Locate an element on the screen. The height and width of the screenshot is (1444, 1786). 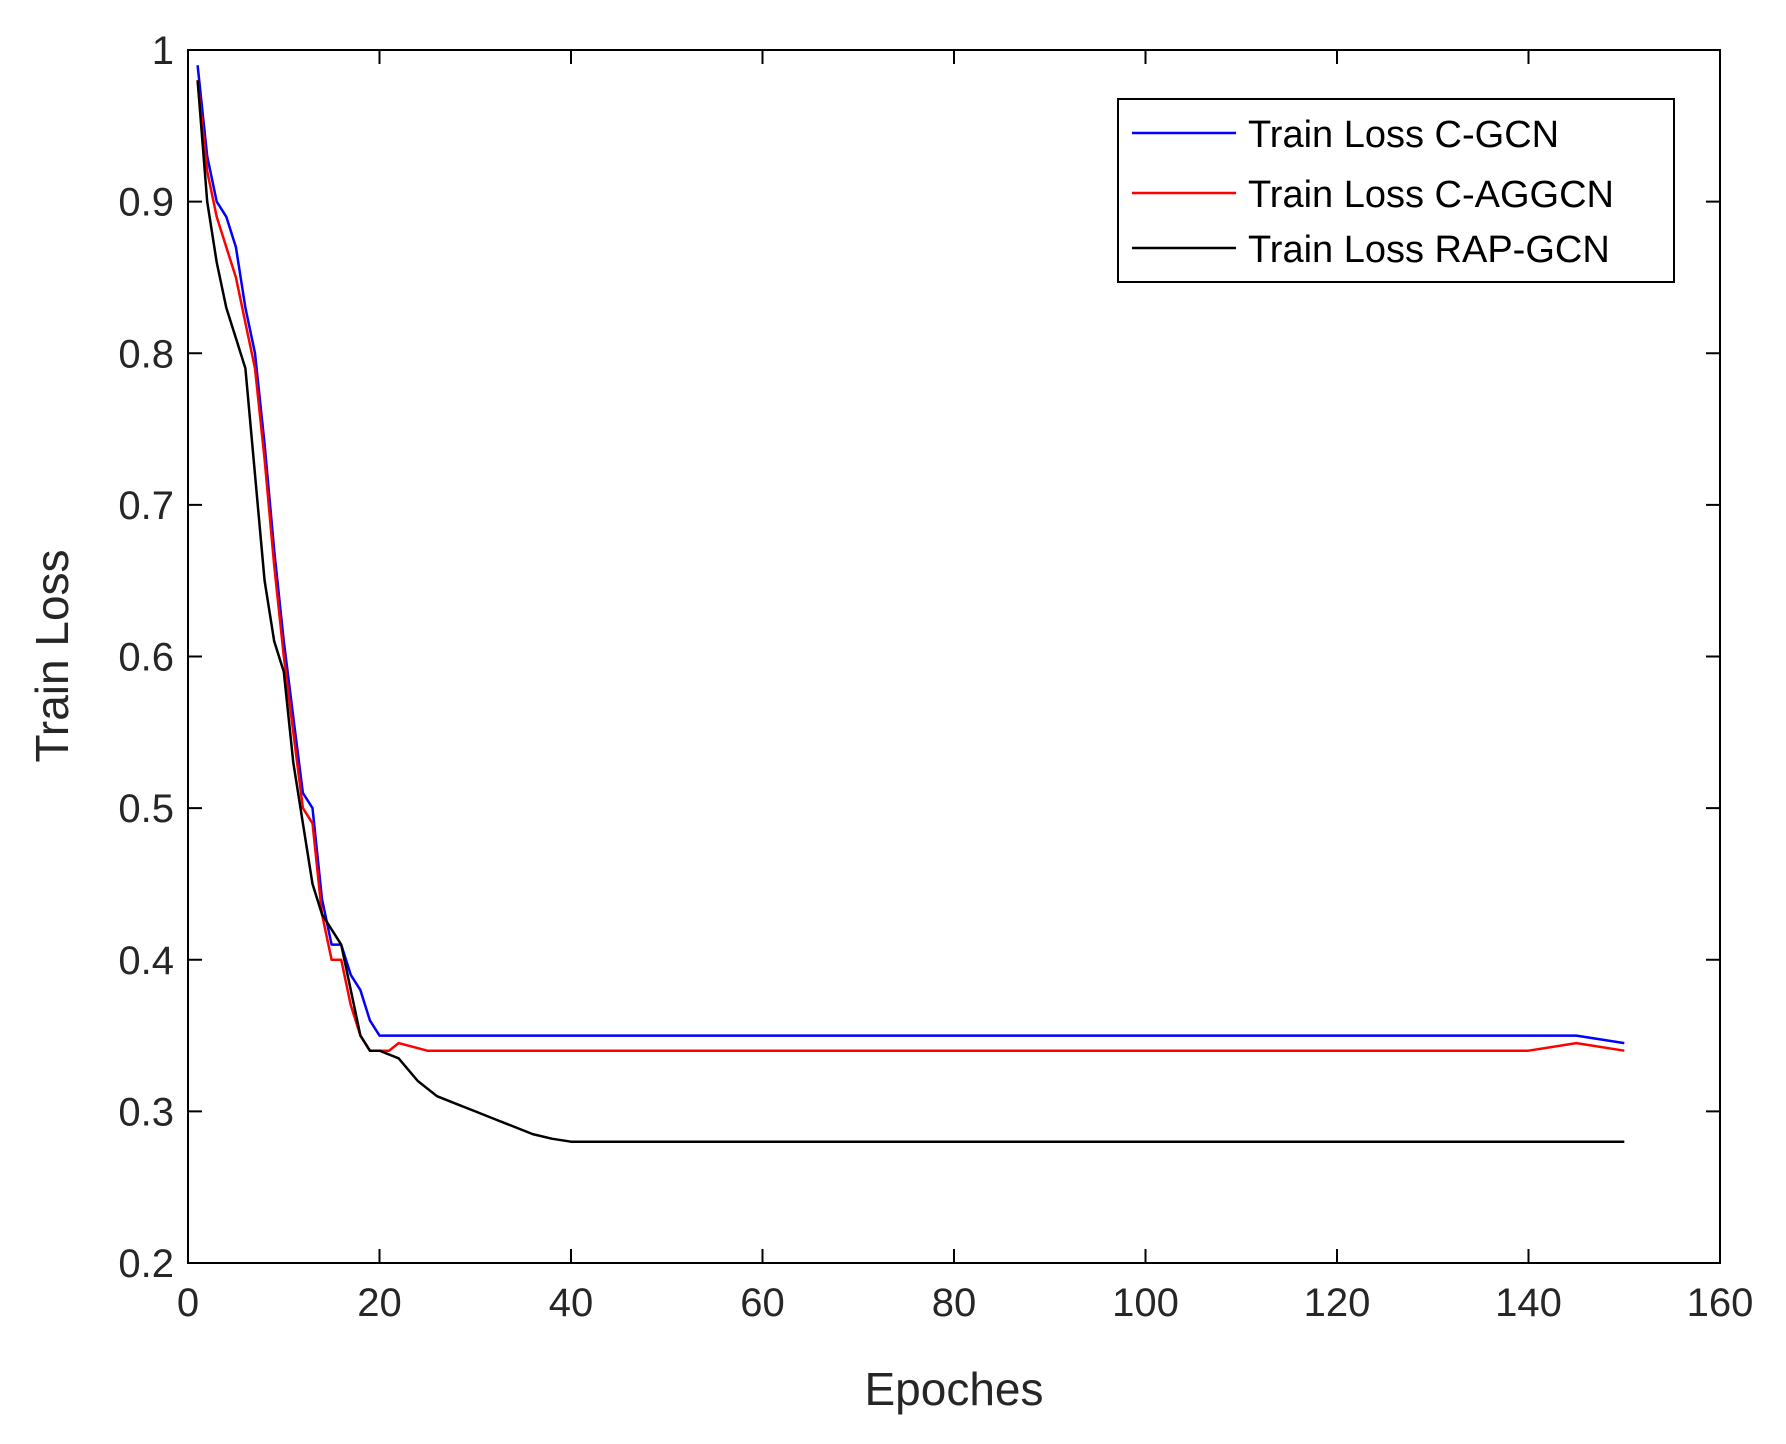
y-axis-label: Train Loss is located at coordinates (52, 655).